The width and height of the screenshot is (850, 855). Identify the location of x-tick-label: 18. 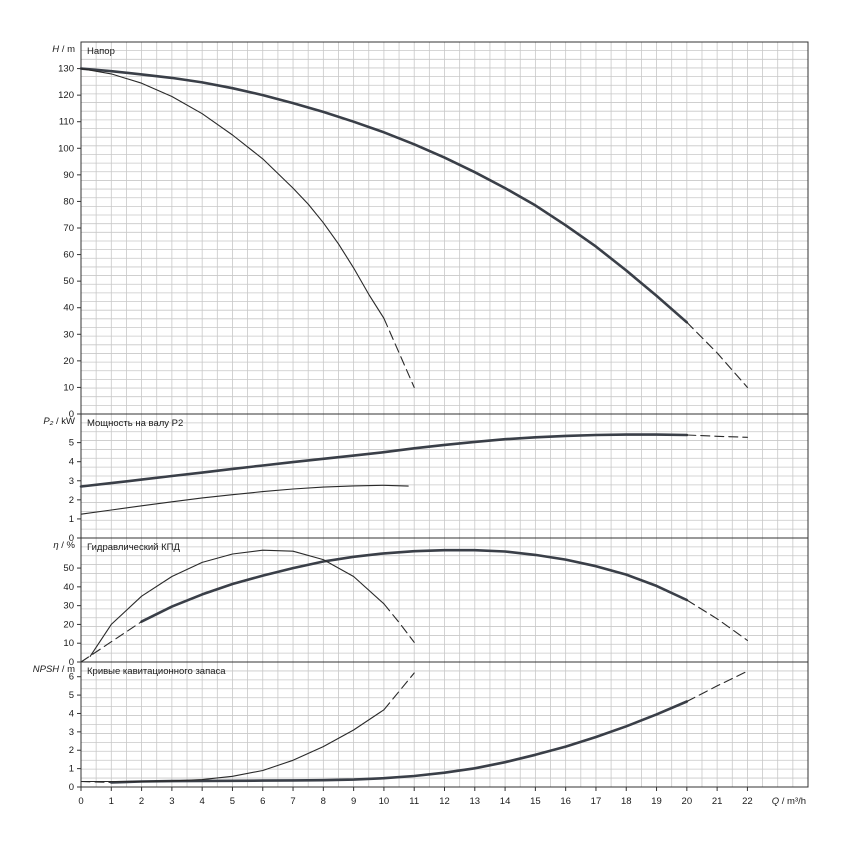
(626, 801).